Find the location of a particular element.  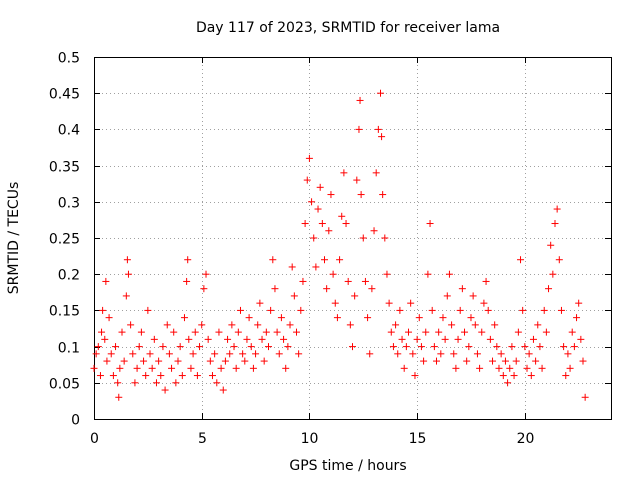

x-tick-label: 5 is located at coordinates (202, 439).